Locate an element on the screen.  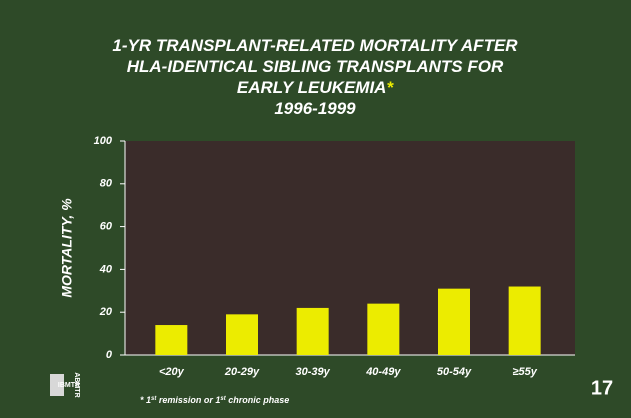
logo-text: IBMTR is located at coordinates (69, 385).